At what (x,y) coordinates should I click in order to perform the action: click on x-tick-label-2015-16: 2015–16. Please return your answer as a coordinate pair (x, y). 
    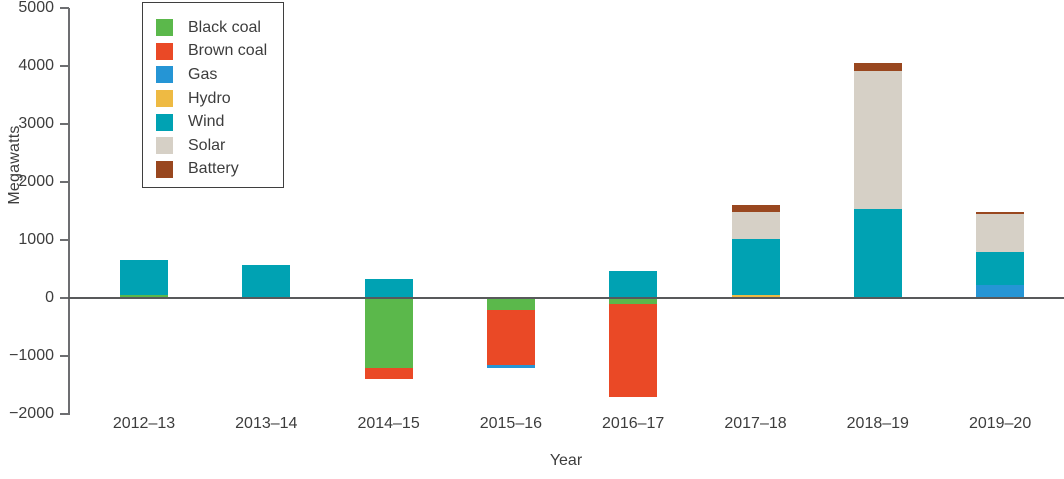
    Looking at the image, I should click on (511, 423).